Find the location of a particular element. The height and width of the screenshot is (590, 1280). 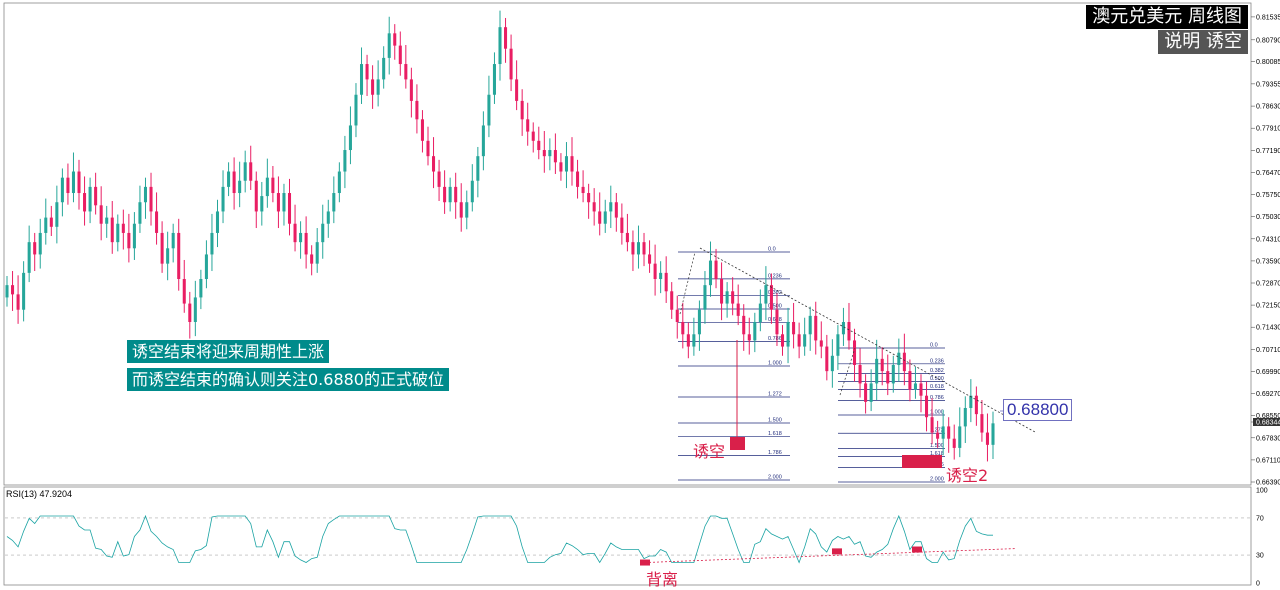

price-tick-label: 0.69270 is located at coordinates (1268, 394).